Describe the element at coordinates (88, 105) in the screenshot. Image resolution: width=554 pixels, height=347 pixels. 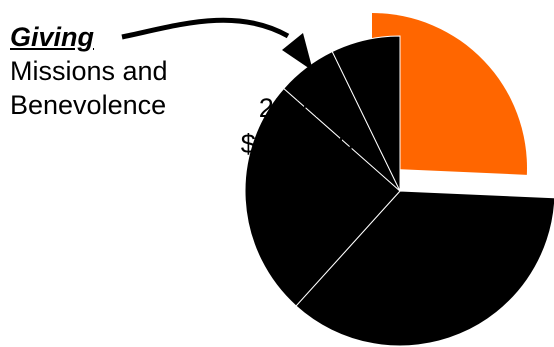
I see `annotation-line-2: Benevolence` at that location.